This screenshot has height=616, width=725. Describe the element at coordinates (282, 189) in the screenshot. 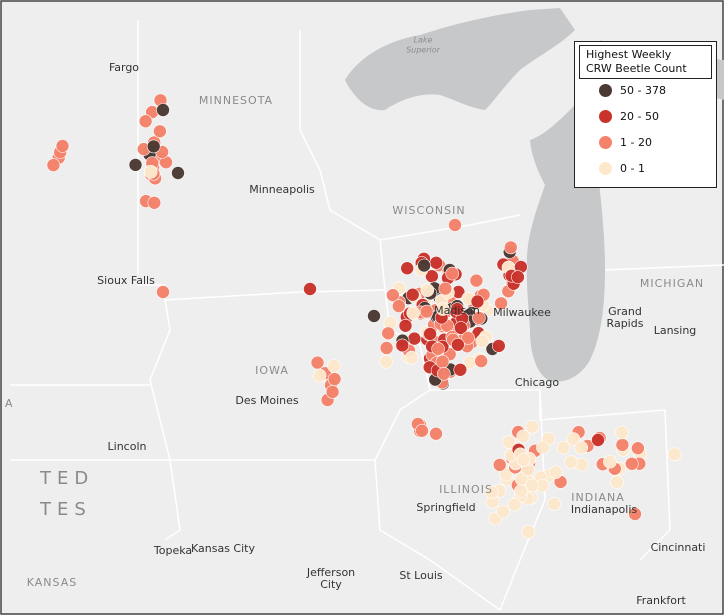

I see `city-label: Minneapolis` at that location.